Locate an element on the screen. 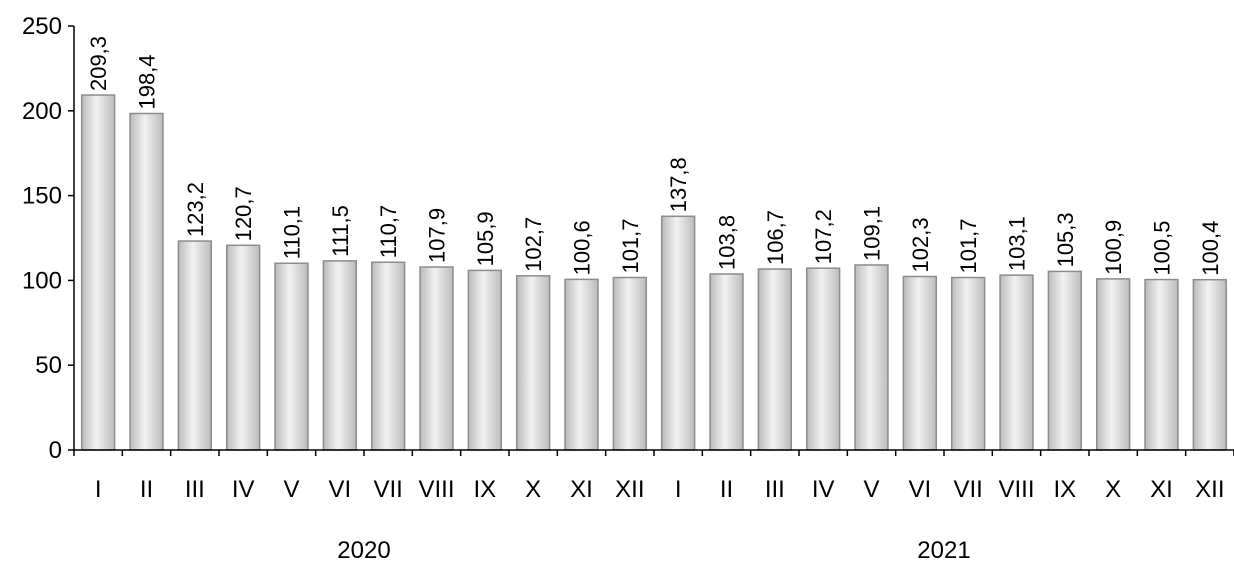 The width and height of the screenshot is (1234, 561). bar-value-label: 100,5 is located at coordinates (1162, 247).